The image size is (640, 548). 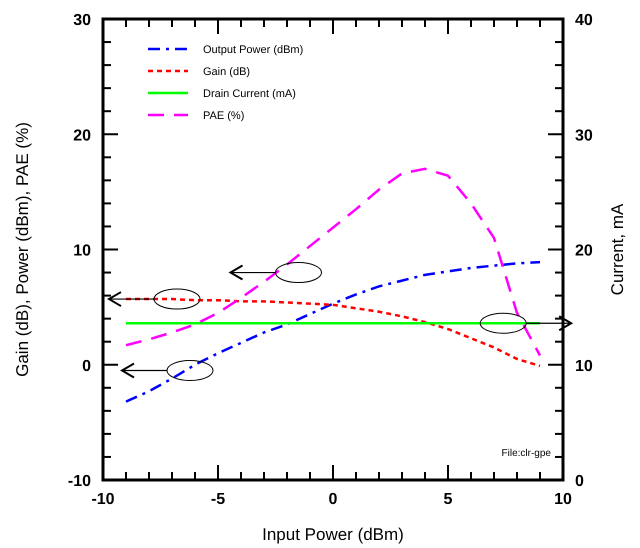 I want to click on line-series, so click(x=333, y=333).